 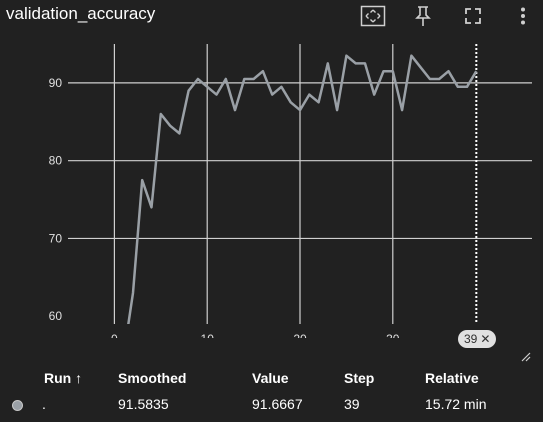 I want to click on close-icon: ✕, so click(x=485, y=339).